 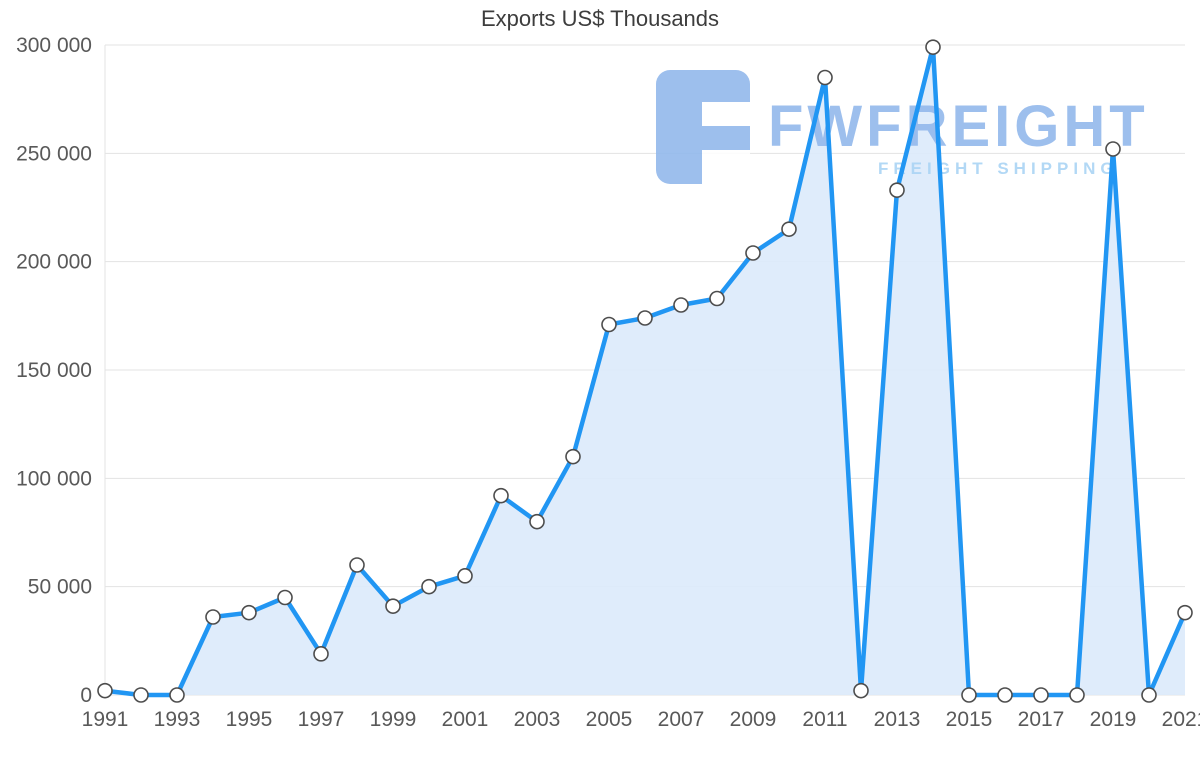 What do you see at coordinates (54, 45) in the screenshot?
I see `y-tick-label: 300 000` at bounding box center [54, 45].